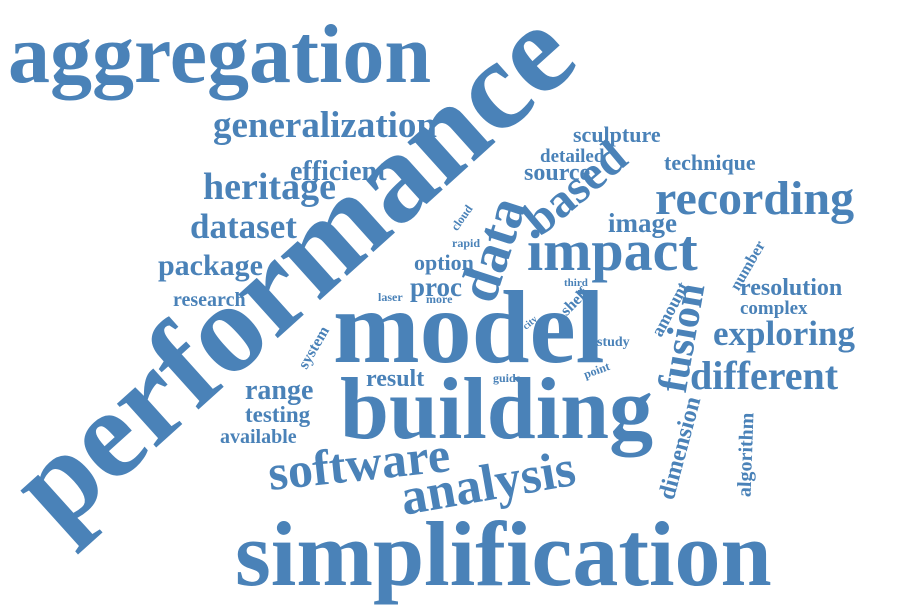  Describe the element at coordinates (466, 243) in the screenshot. I see `word: rapid` at that location.